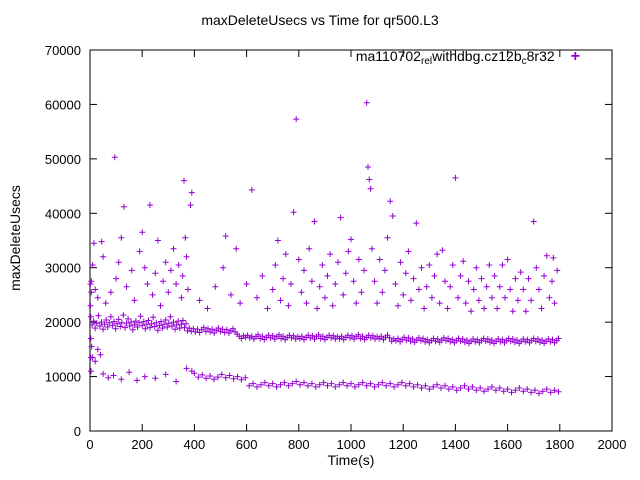 The height and width of the screenshot is (480, 640). What do you see at coordinates (612, 444) in the screenshot?
I see `svg-text: 2000` at bounding box center [612, 444].